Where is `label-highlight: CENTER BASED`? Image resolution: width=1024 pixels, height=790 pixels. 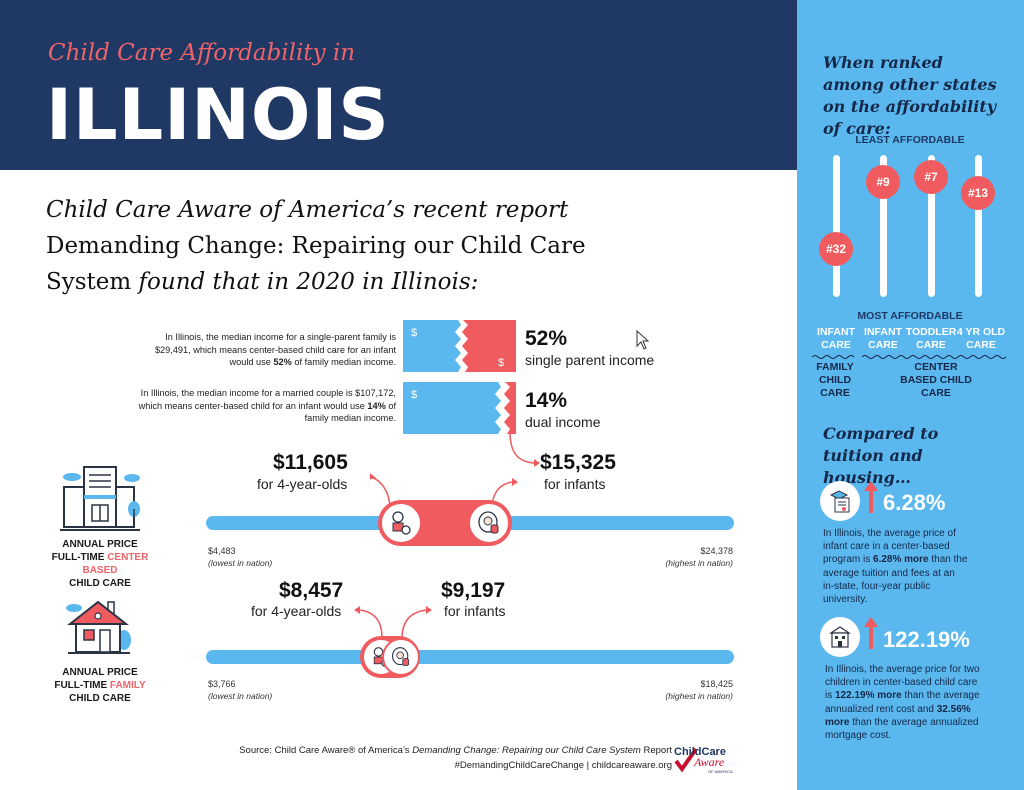
label-highlight: CENTER BASED is located at coordinates (115, 564).